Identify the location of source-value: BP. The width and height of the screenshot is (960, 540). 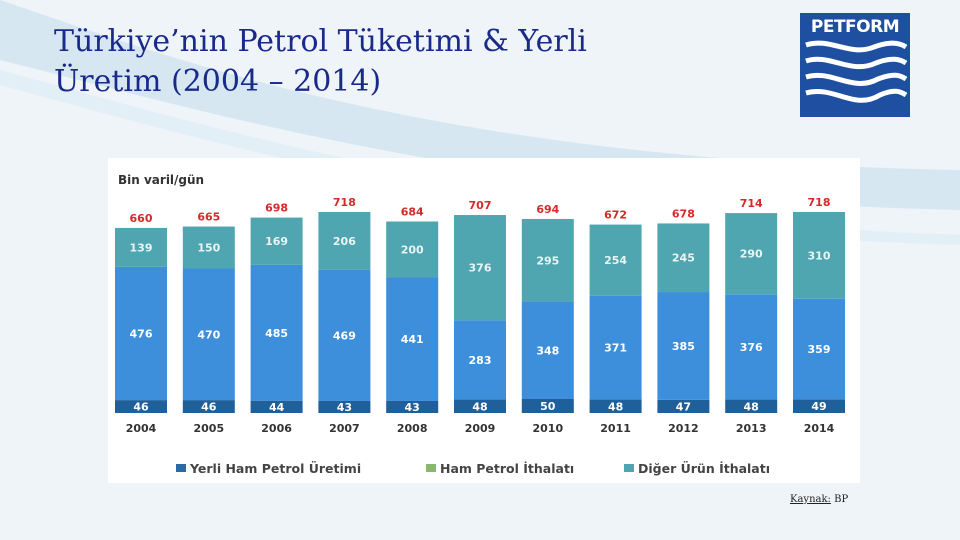
(841, 499).